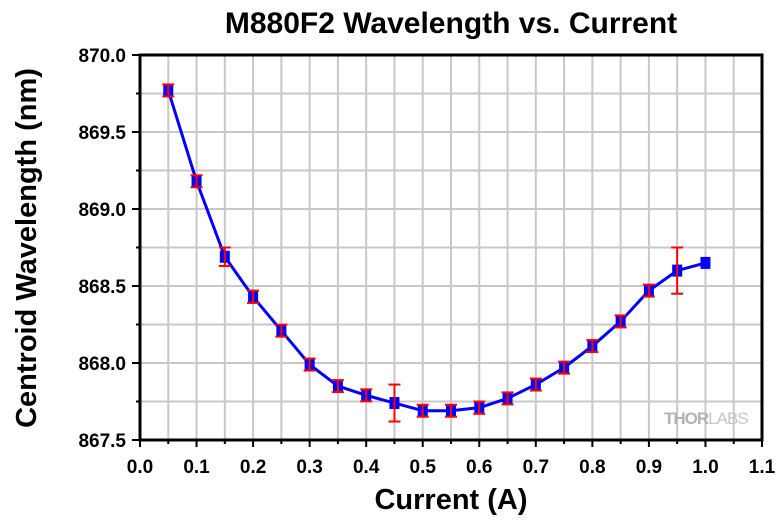 The image size is (780, 520). Describe the element at coordinates (102, 56) in the screenshot. I see `y-tick-label: 870.0` at that location.